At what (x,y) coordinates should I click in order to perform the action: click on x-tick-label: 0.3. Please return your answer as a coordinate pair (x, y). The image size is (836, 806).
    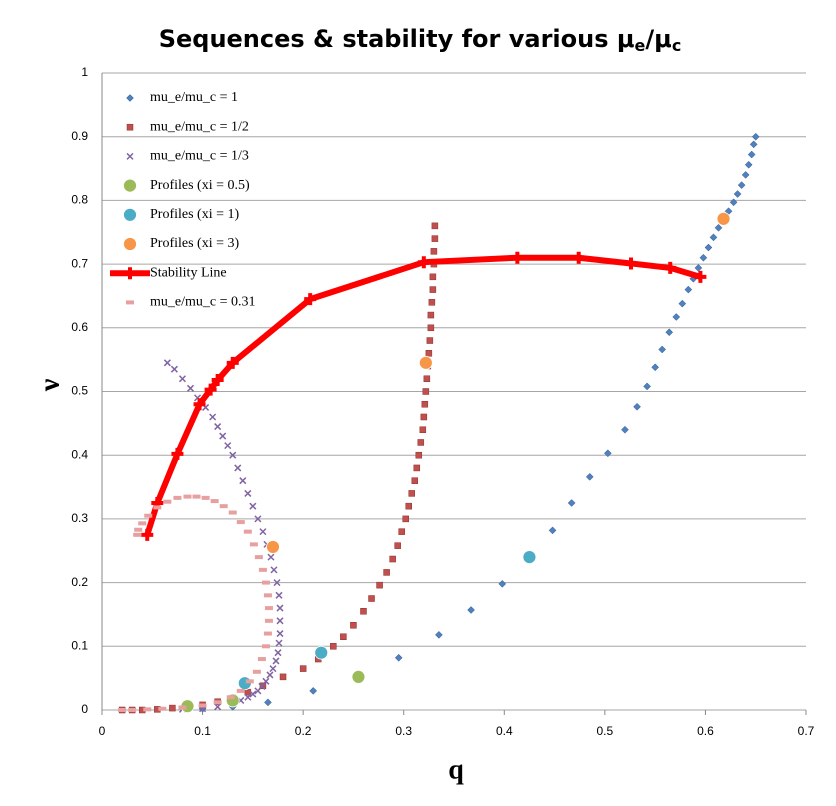
    Looking at the image, I should click on (403, 731).